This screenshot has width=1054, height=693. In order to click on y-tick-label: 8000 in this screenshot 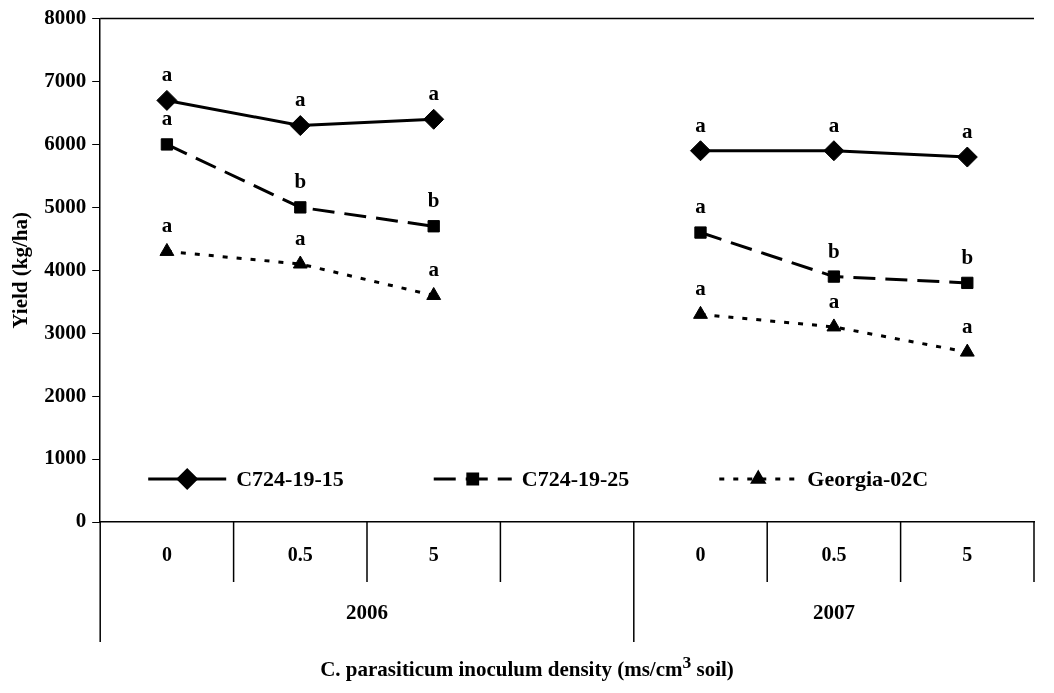, I will do `click(65, 17)`.